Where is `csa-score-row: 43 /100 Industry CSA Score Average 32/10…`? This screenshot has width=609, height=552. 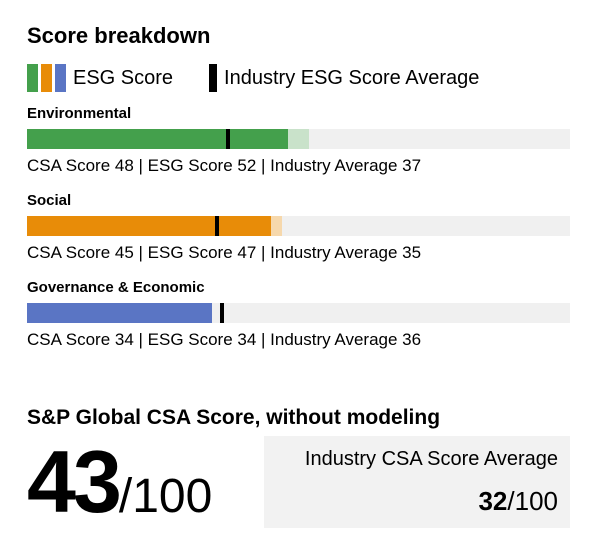 csa-score-row: 43 /100 Industry CSA Score Average 32/10… is located at coordinates (298, 482).